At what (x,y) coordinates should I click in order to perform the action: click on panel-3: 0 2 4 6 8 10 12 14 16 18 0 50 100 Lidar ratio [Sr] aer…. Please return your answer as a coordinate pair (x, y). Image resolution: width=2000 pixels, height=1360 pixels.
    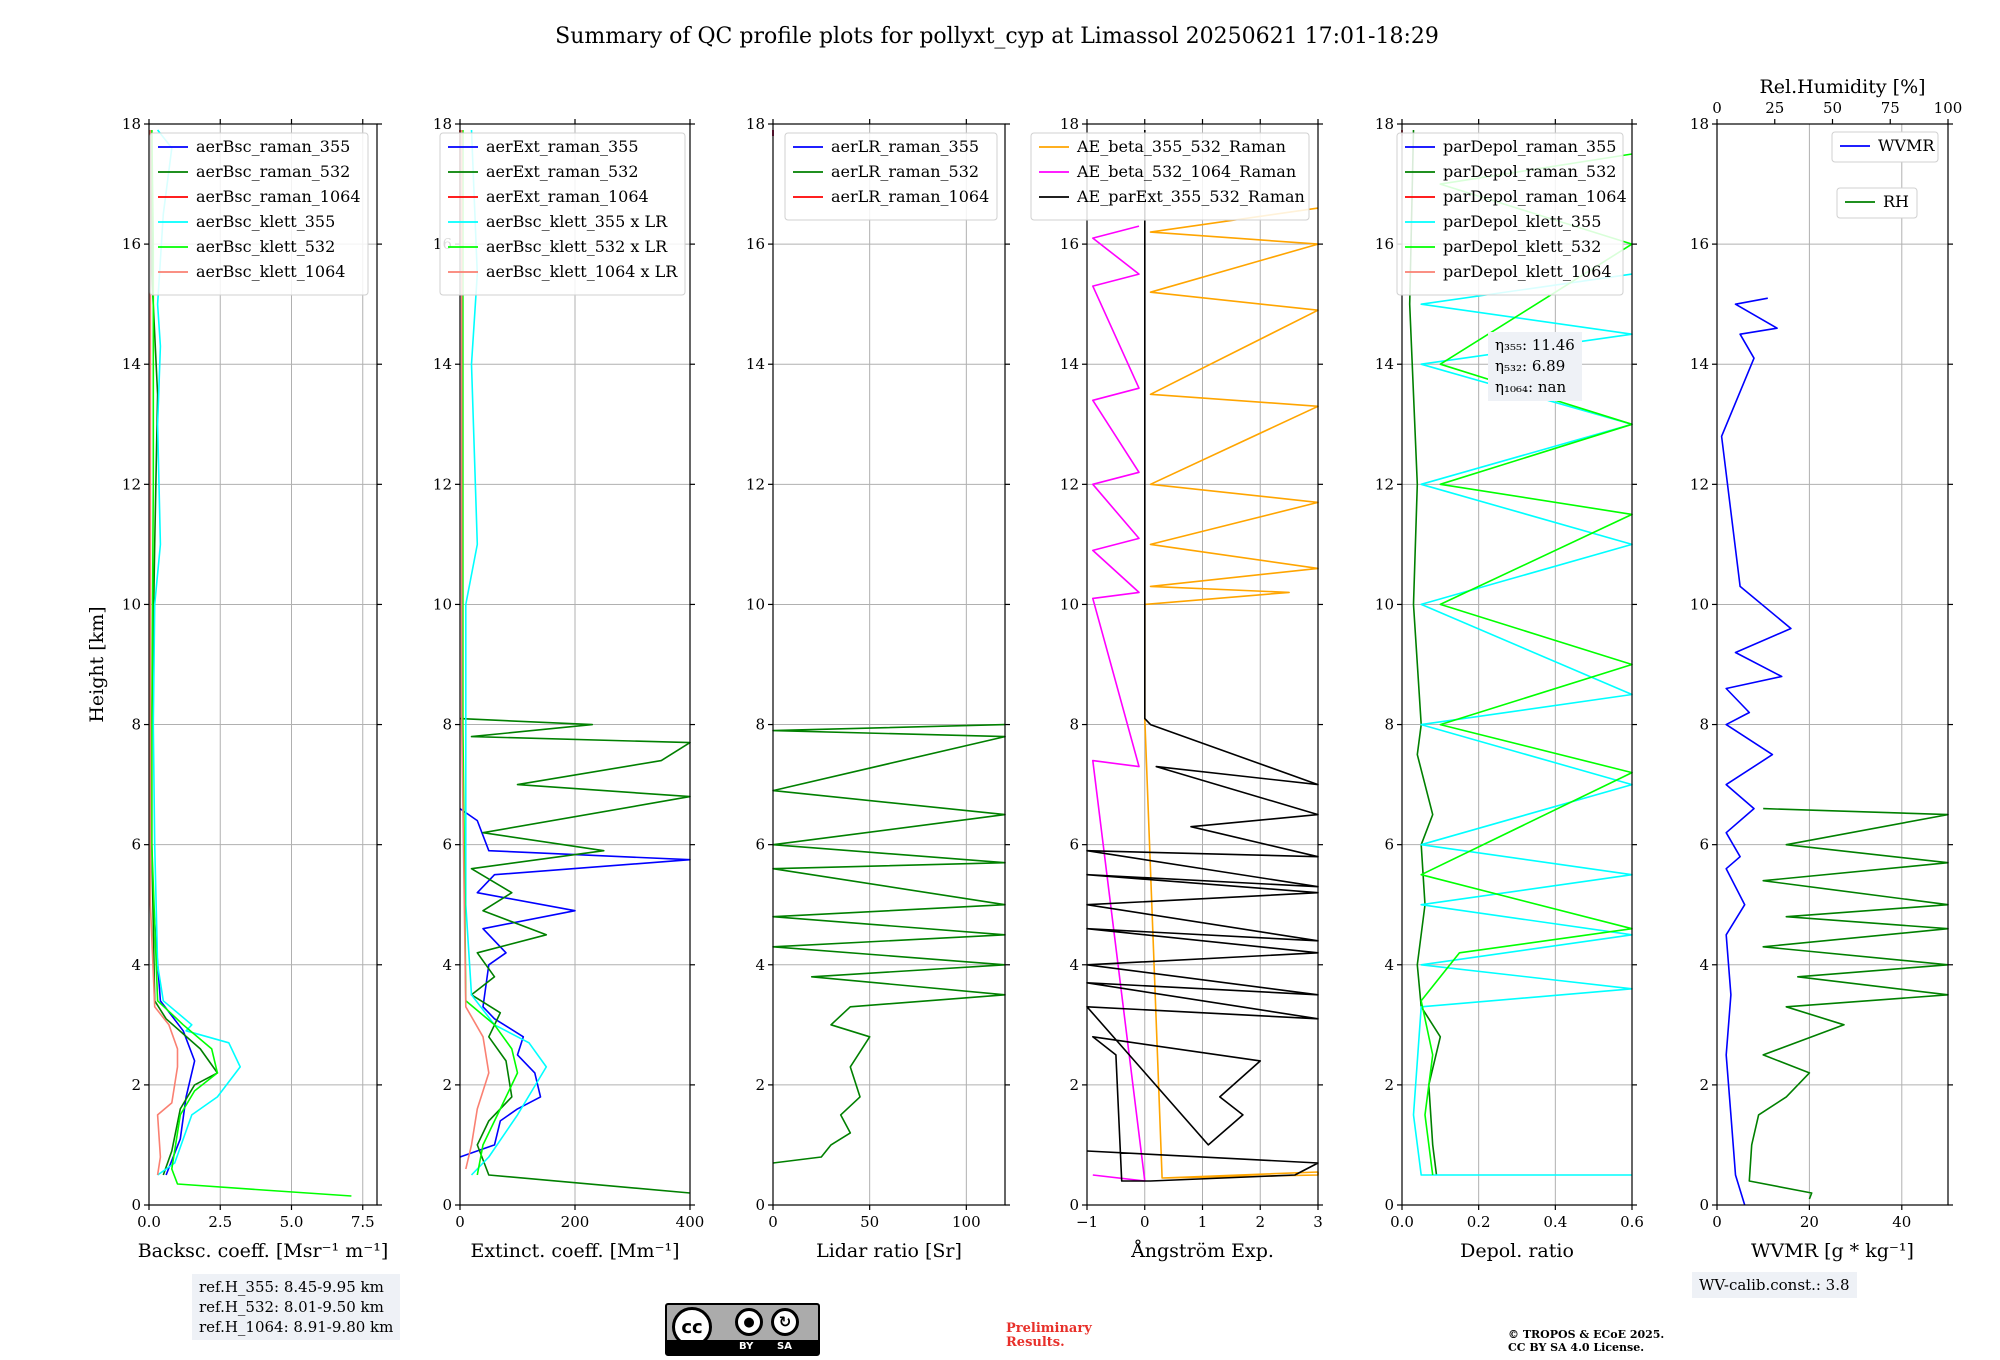
    Looking at the image, I should click on (878, 688).